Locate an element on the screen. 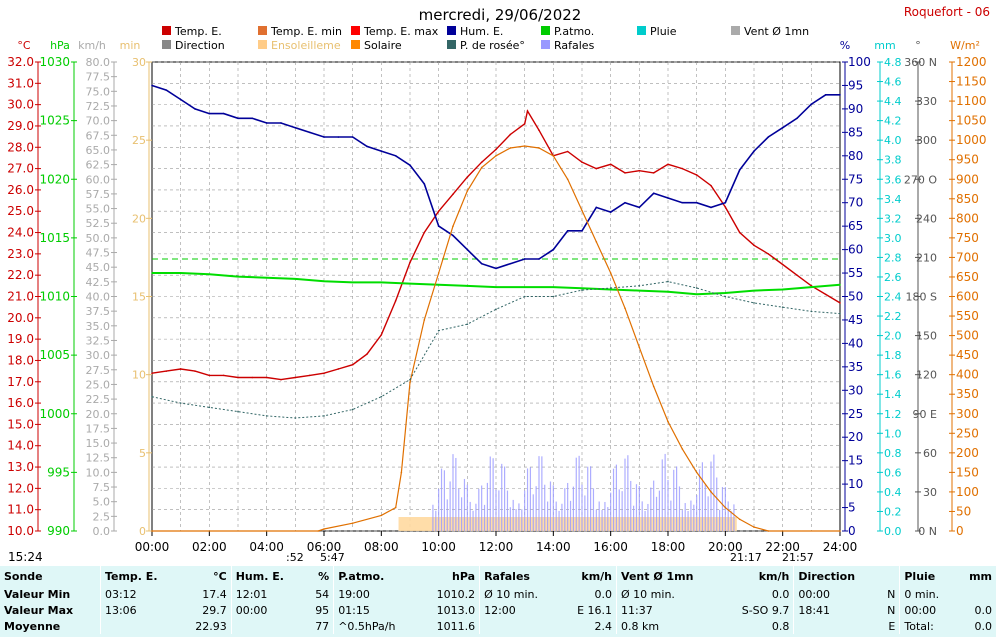 The height and width of the screenshot is (637, 996). legend-label: Temp. E. min is located at coordinates (306, 31).